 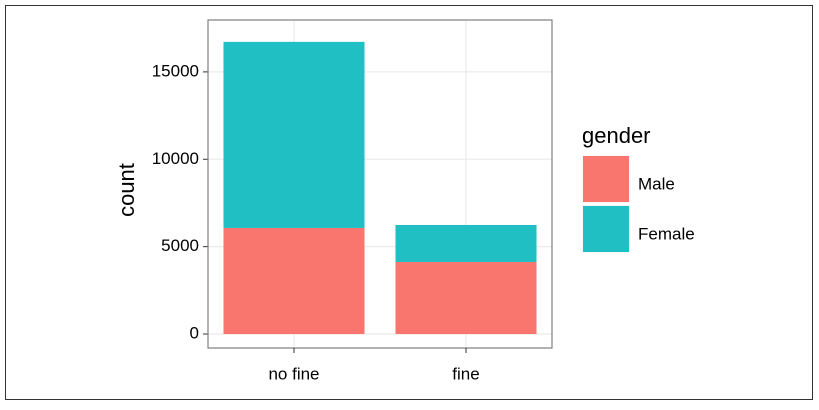 What do you see at coordinates (666, 233) in the screenshot?
I see `legend-label: Female` at bounding box center [666, 233].